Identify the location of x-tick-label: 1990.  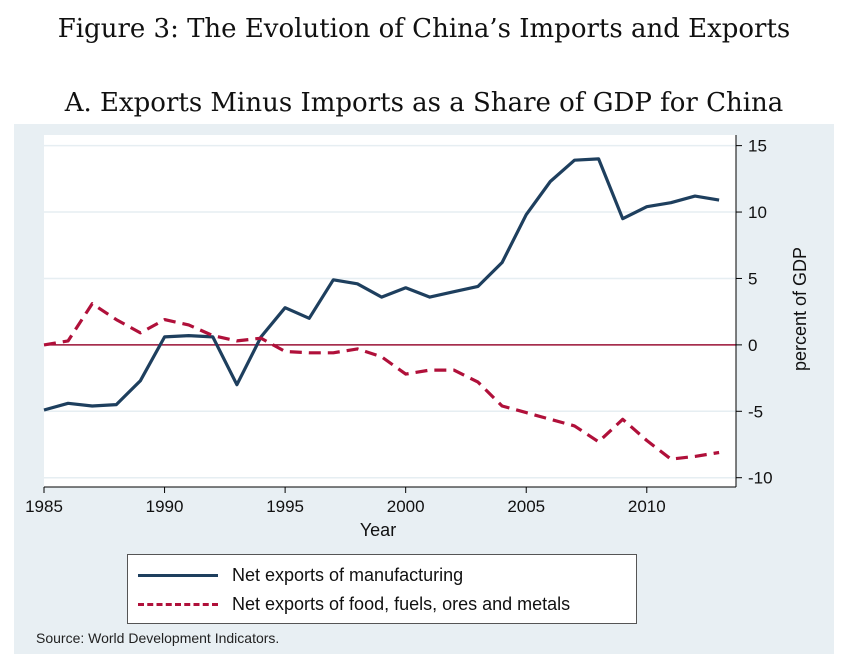
(165, 506).